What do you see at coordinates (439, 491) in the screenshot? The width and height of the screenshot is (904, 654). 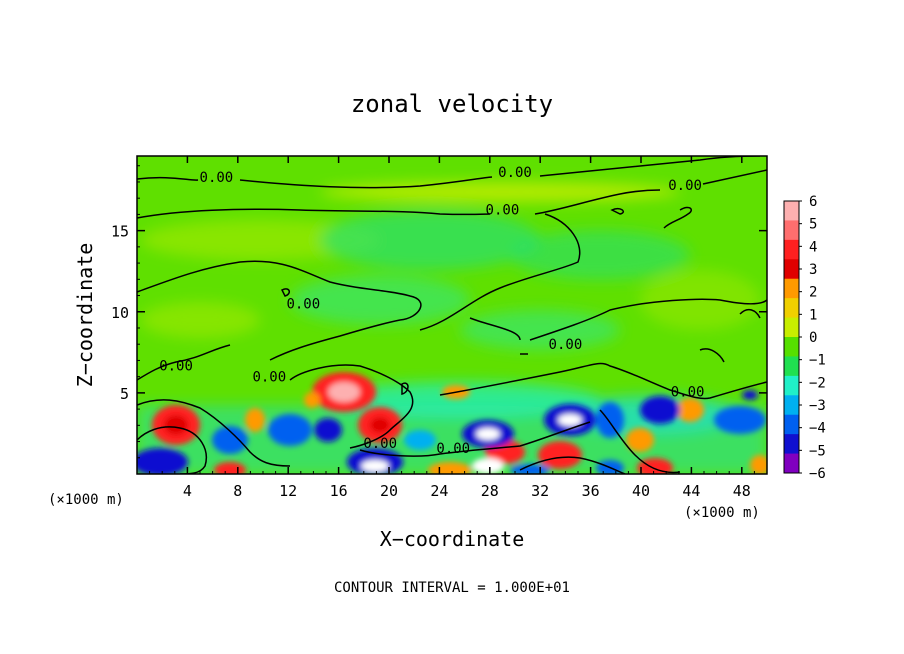 I see `x-tick-label: 24` at bounding box center [439, 491].